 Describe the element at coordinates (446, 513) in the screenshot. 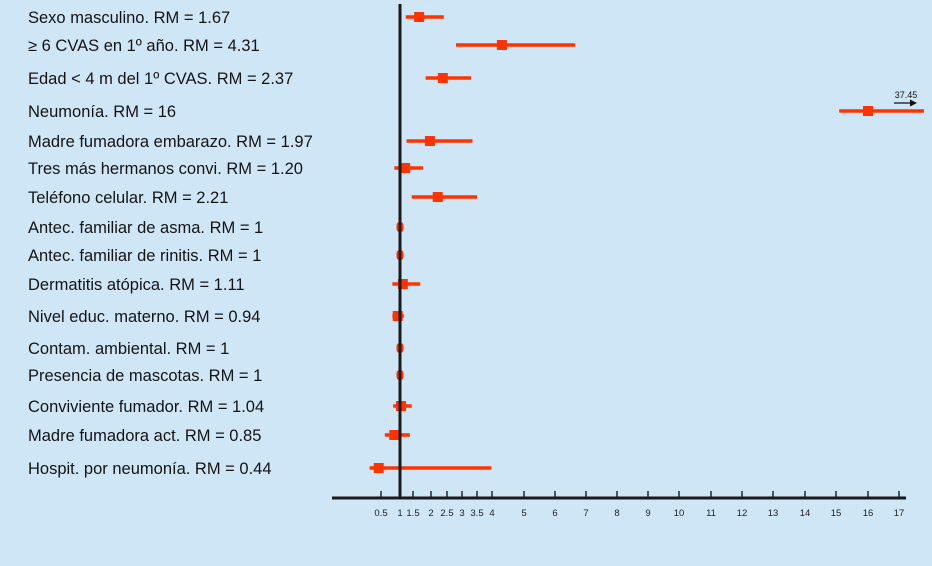

I see `x-tick-label: 2.5` at that location.